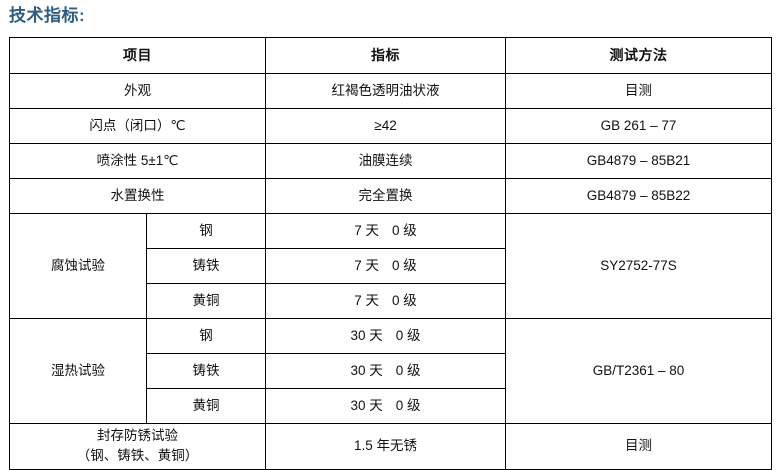 This screenshot has width=781, height=470. I want to click on table-row: 闪点（闭口）℃ ≥42 GB 261 – 77, so click(390, 126).